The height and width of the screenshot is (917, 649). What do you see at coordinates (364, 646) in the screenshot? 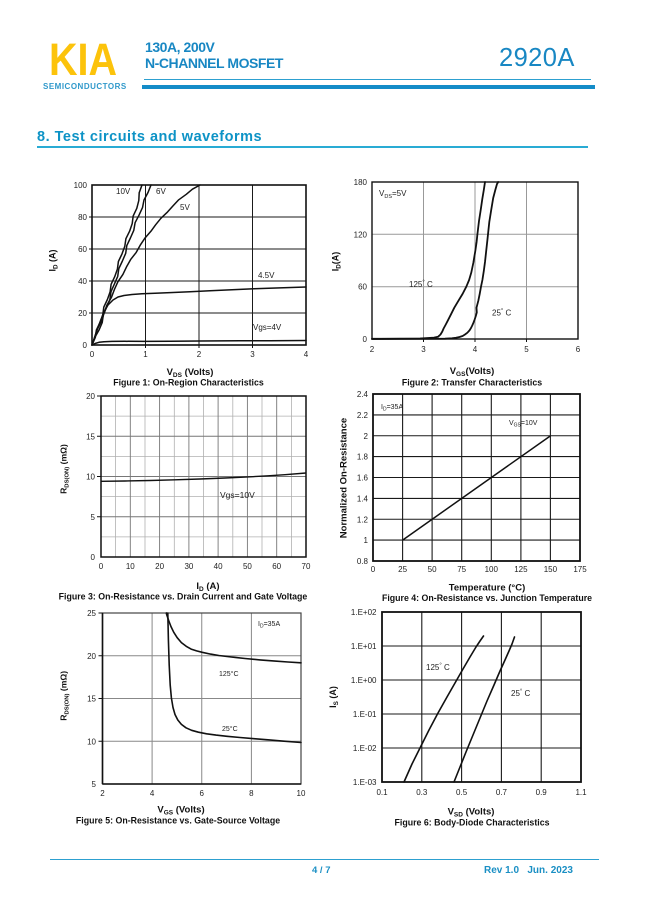
I see `svg-text: 1.E+01` at bounding box center [364, 646].